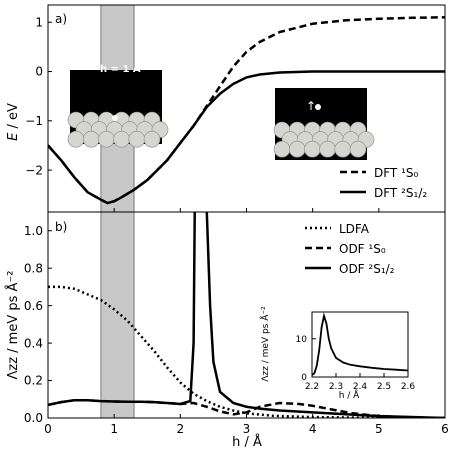 This screenshot has width=457, height=457. Describe the element at coordinates (379, 429) in the screenshot. I see `x-tick-label: 5` at that location.